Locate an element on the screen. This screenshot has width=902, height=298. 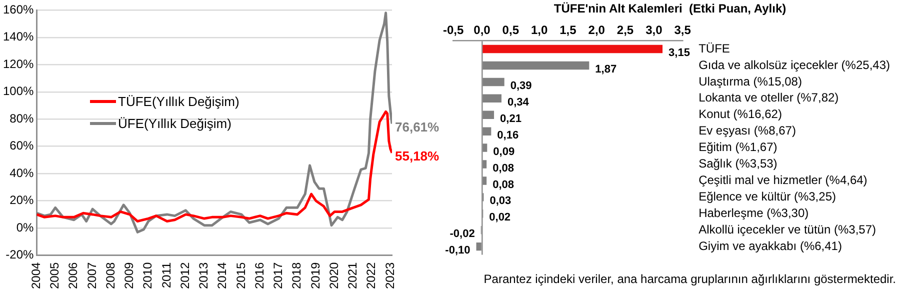
y-tick-label: Lokanta ve oteller (%7,82) is located at coordinates (768, 97).